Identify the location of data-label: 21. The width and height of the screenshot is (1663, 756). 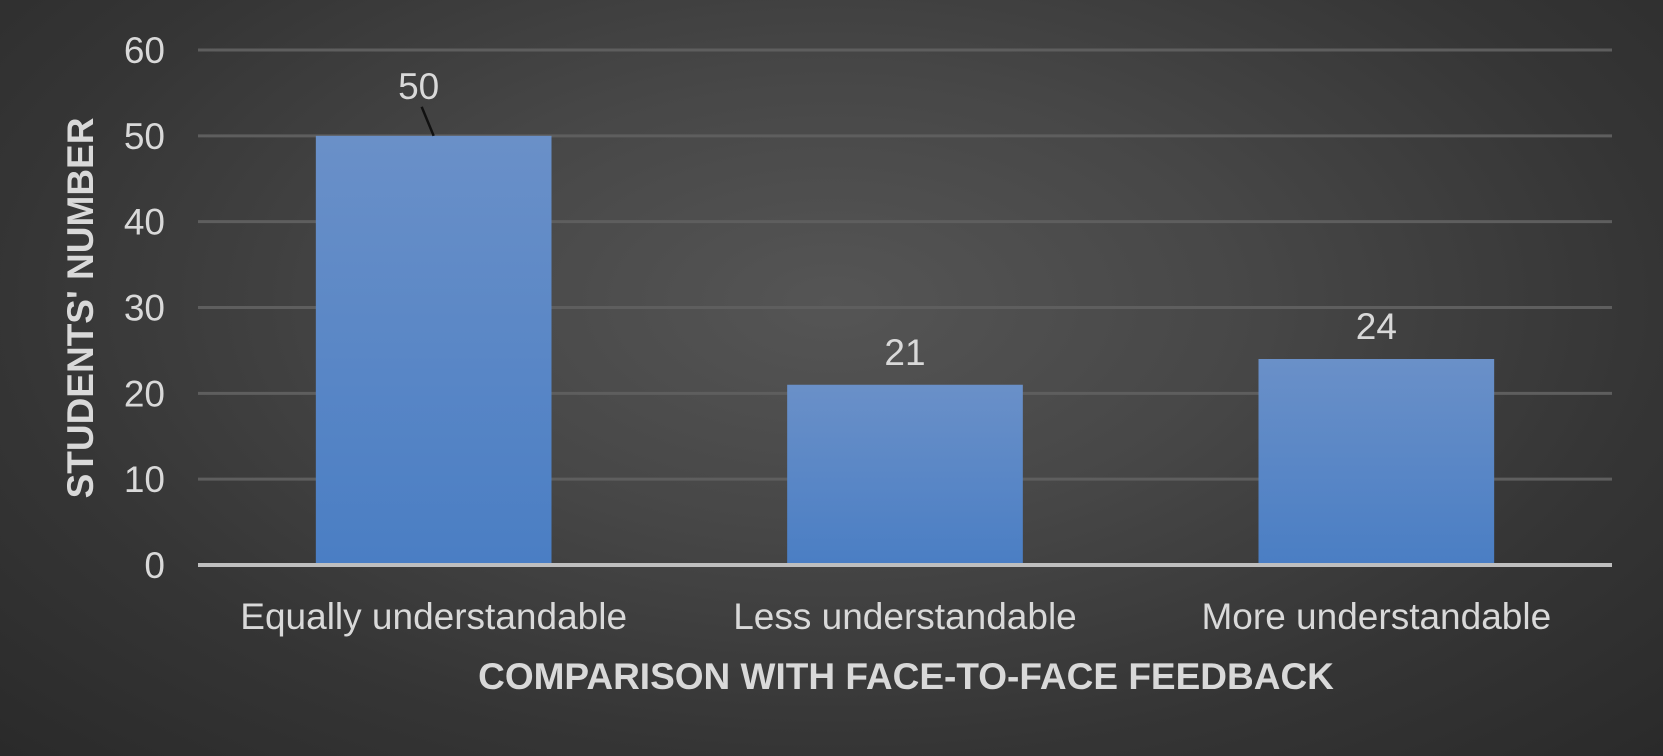
(904, 352).